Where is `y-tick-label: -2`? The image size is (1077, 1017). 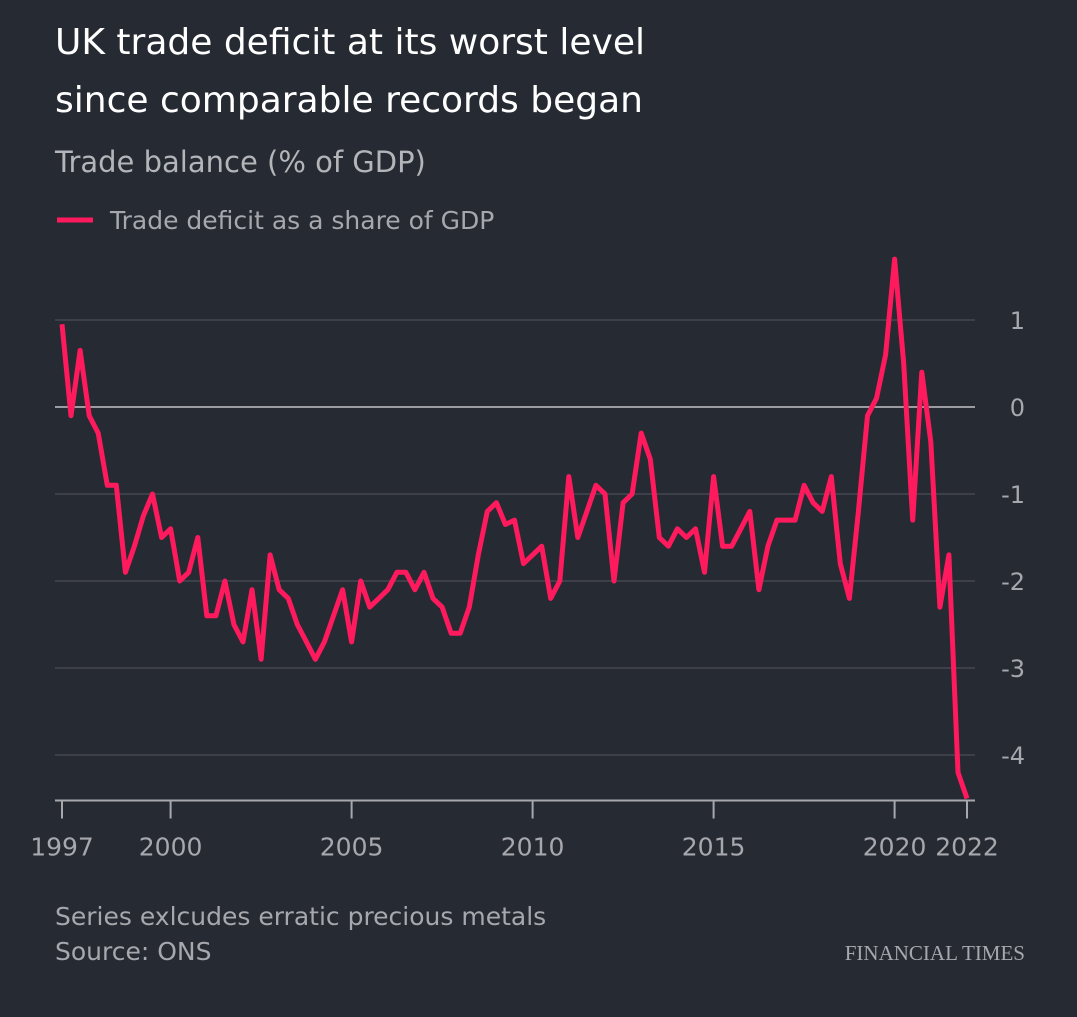 y-tick-label: -2 is located at coordinates (1013, 582).